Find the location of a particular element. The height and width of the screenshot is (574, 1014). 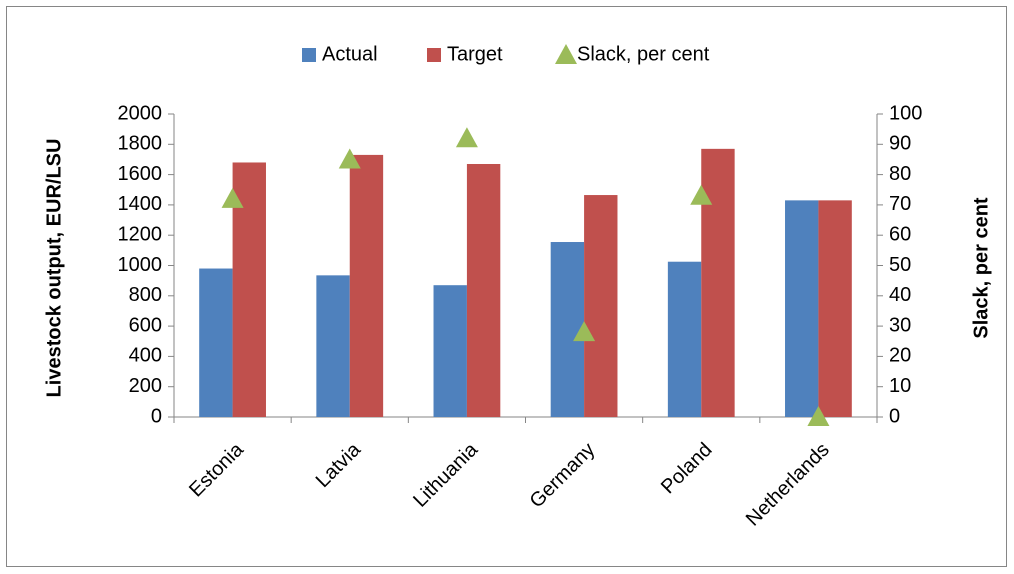

y-tick-label: 1400 is located at coordinates (140, 204).